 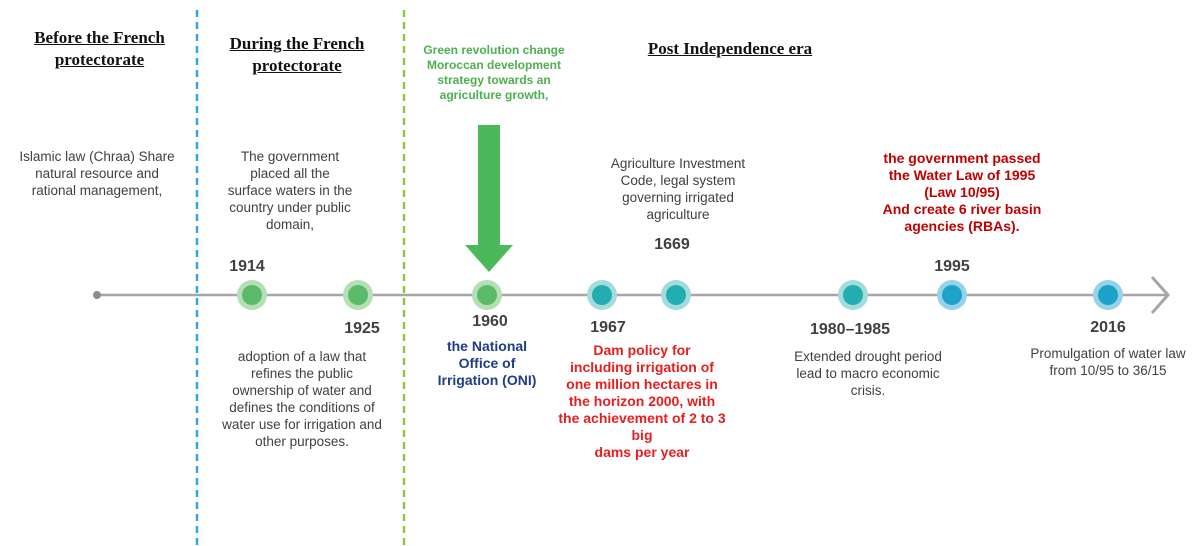 I want to click on text-line: agencies (RBAs)., so click(x=962, y=226).